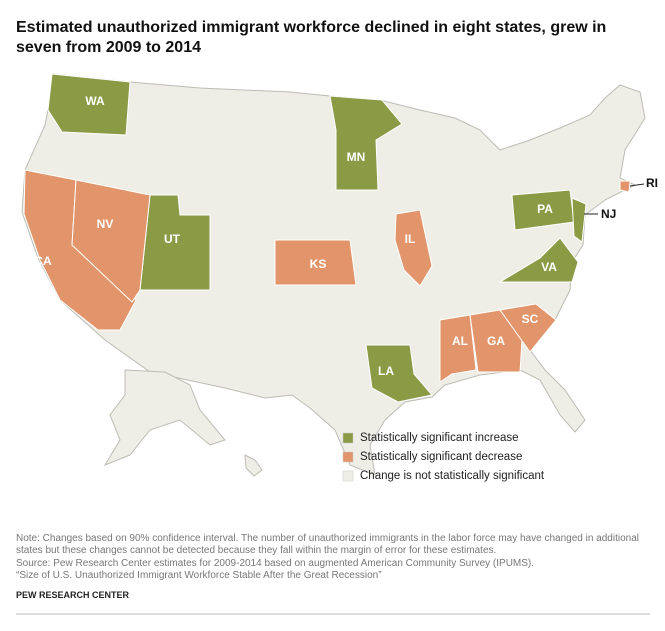 This screenshot has height=631, width=665. Describe the element at coordinates (410, 239) in the screenshot. I see `state-label: IL` at that location.